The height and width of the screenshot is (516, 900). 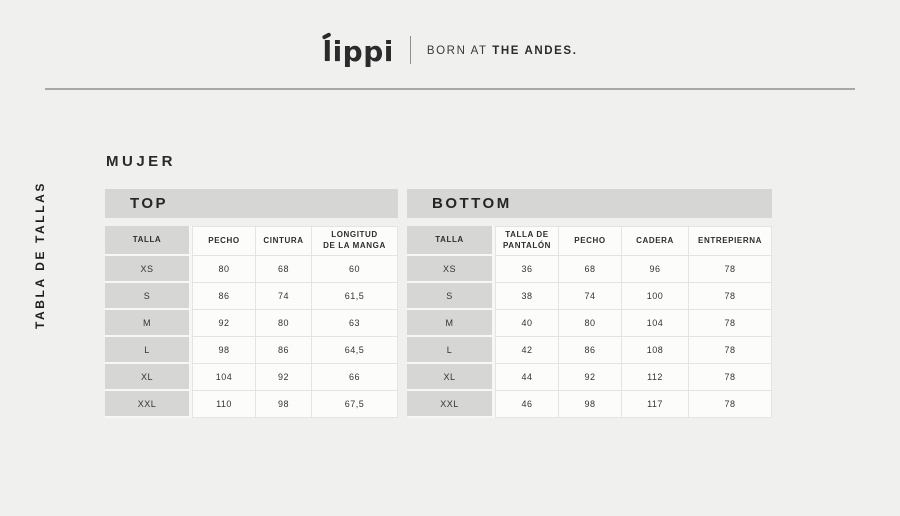 I want to click on table-row: XXL 110 98 67,5, so click(x=251, y=404).